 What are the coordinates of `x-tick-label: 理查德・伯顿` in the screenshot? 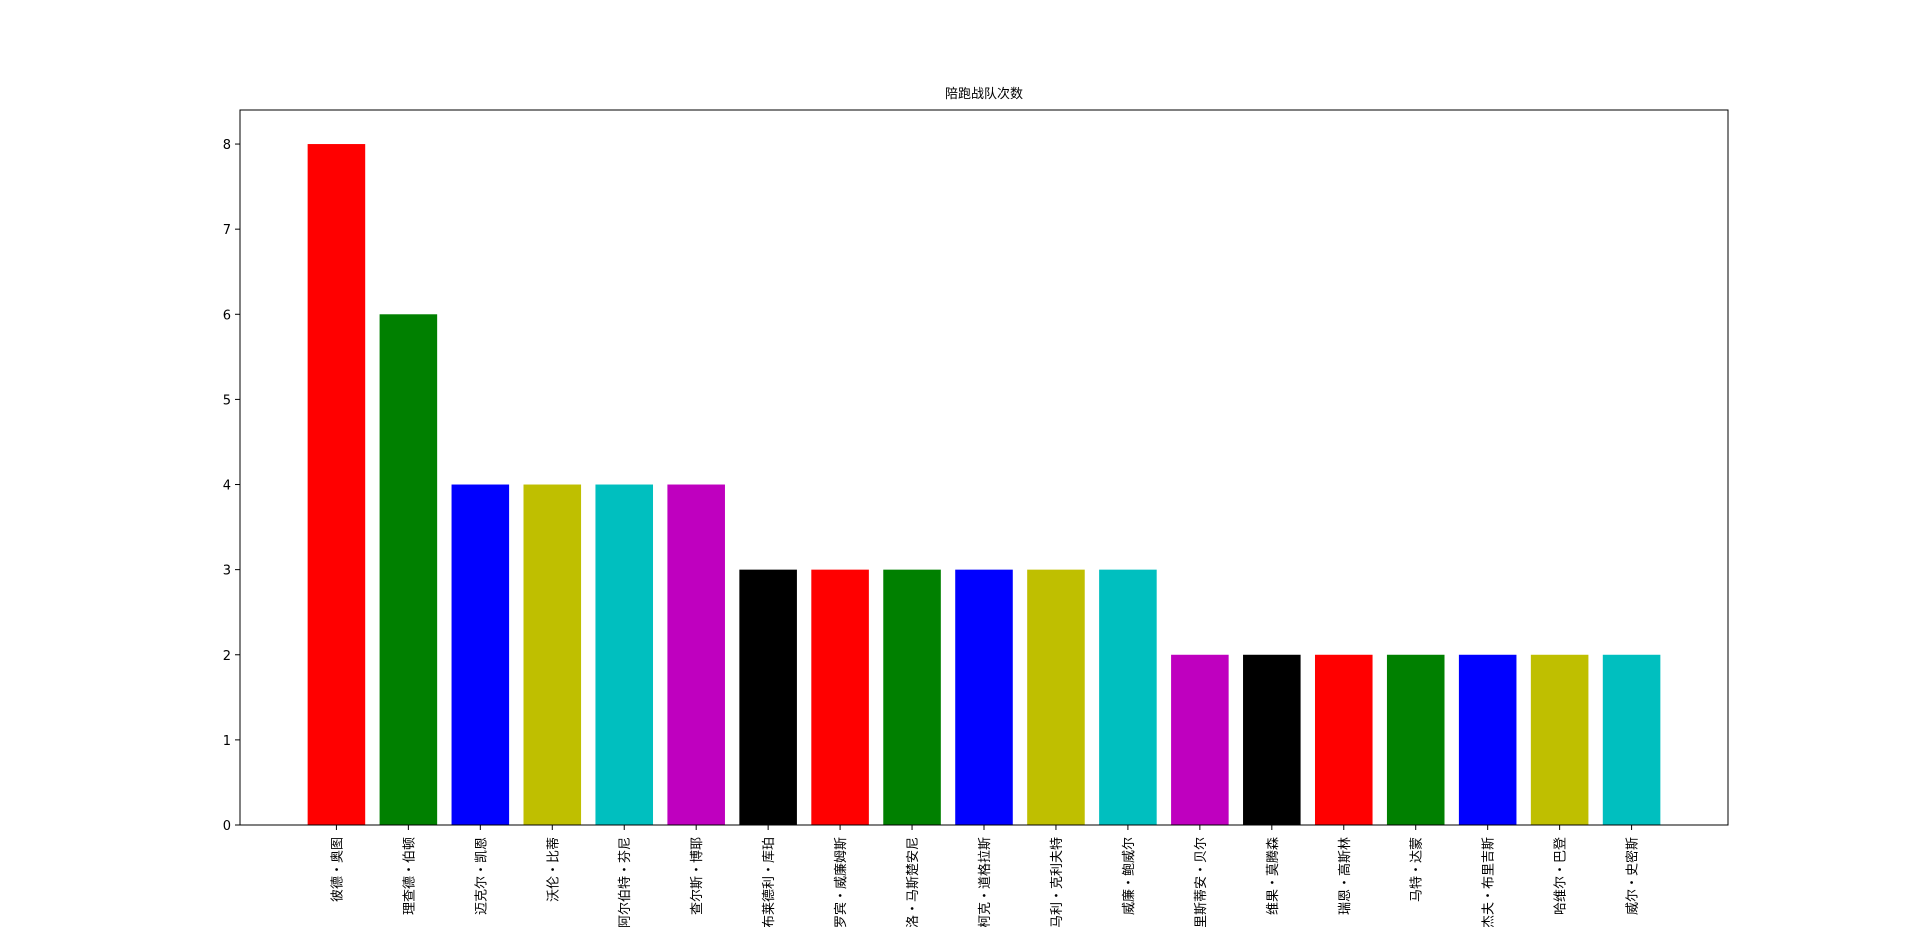 It's located at (409, 876).